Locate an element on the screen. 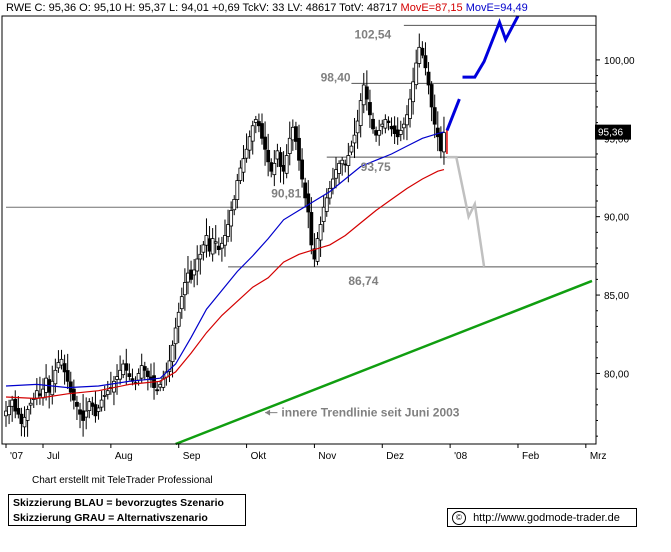 Image resolution: width=671 pixels, height=552 pixels. legend-blue: Skizzierung BLAU = bevorzugtes Szenario is located at coordinates (118, 503).